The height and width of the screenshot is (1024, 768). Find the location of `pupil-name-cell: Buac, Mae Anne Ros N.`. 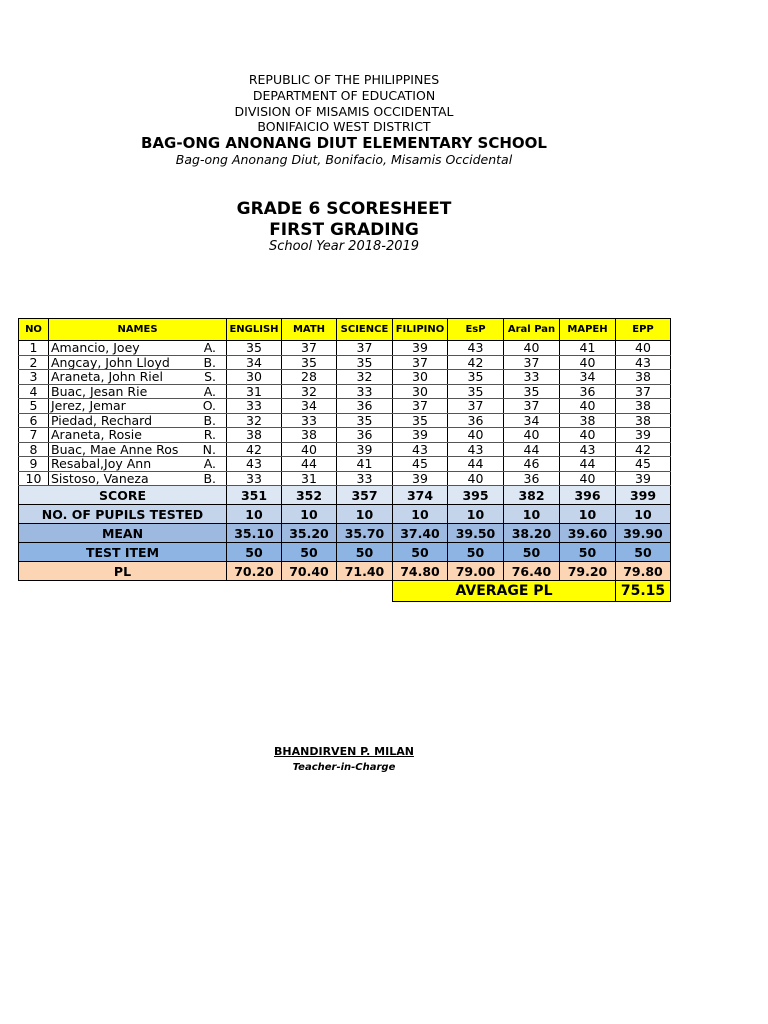

pupil-name-cell: Buac, Mae Anne Ros N. is located at coordinates (137, 449).